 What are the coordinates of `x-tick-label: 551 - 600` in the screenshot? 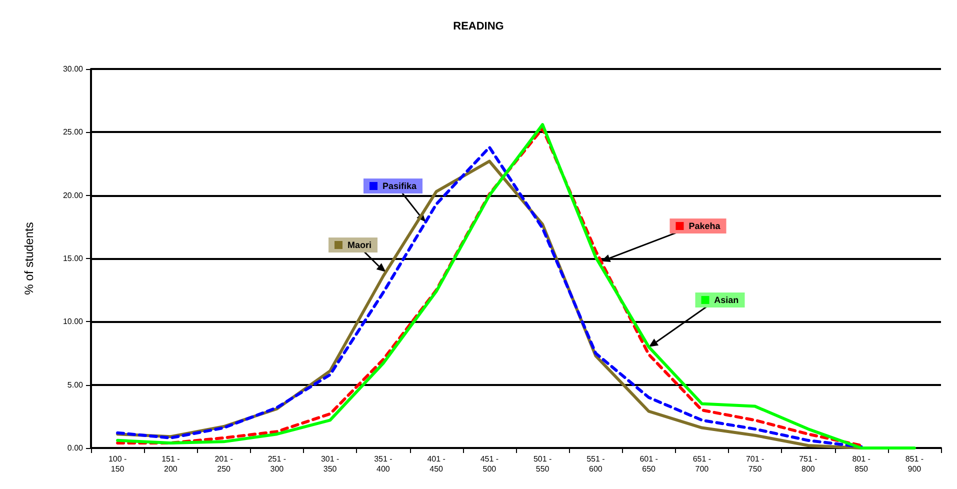 It's located at (596, 464).